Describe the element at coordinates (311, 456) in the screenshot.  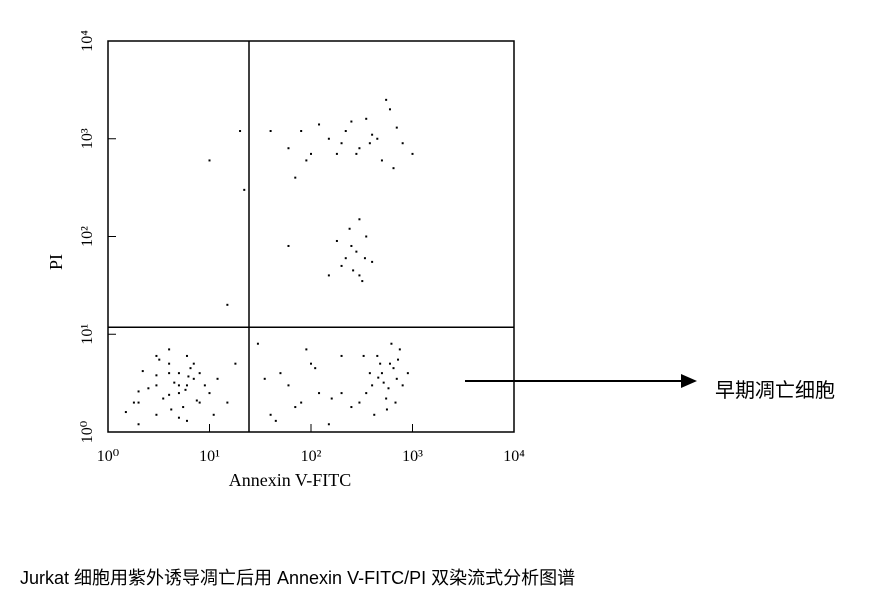
I see `x-tick-label: 10²` at that location.